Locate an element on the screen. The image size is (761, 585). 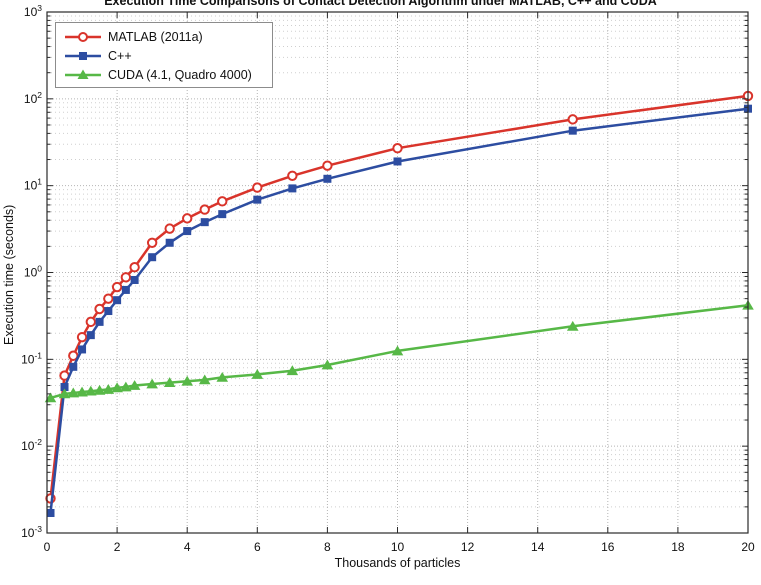
x-tick-label: 18 is located at coordinates (678, 547).